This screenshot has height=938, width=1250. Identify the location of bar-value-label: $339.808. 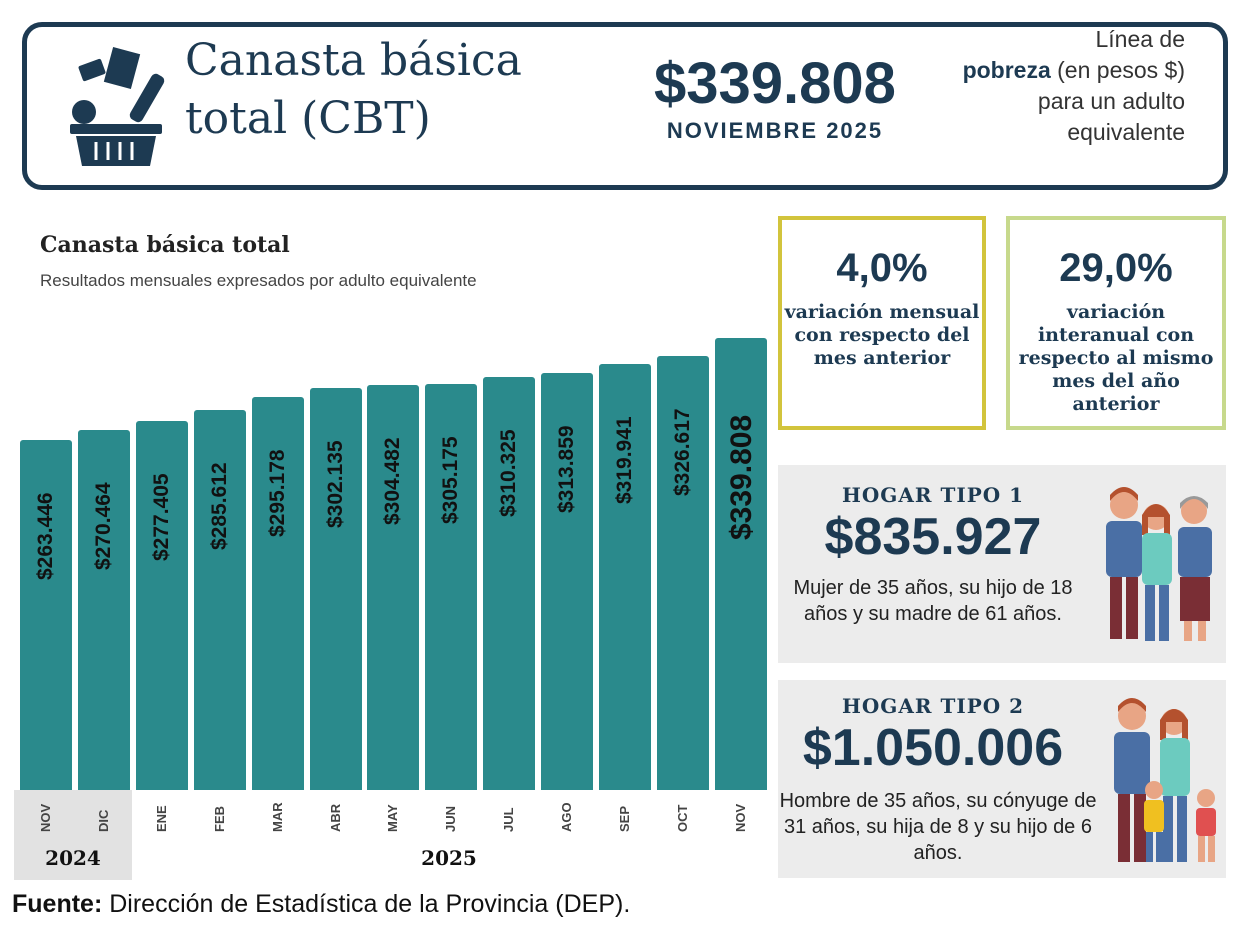
(741, 477).